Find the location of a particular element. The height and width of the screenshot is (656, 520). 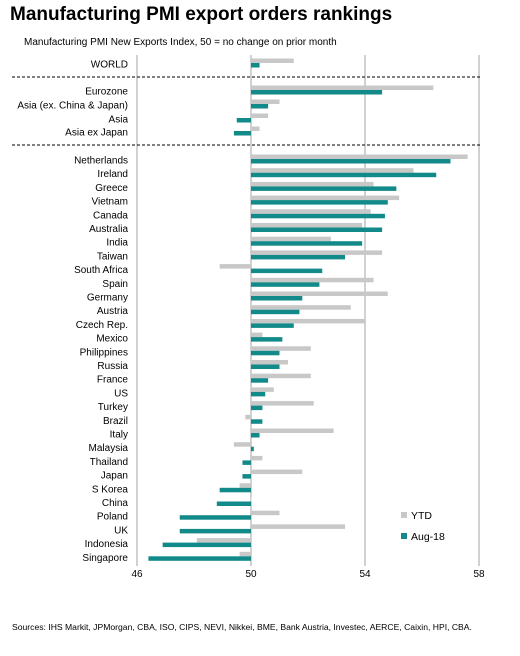

category-label: Japan is located at coordinates (114, 476).